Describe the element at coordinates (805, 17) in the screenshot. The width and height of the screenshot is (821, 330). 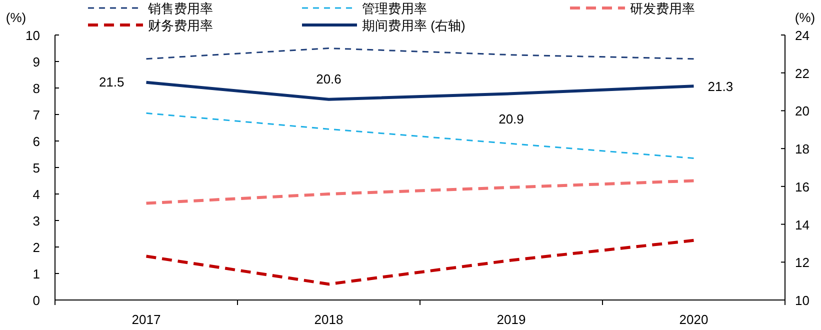
I see `y2-axis-title: (%)` at that location.